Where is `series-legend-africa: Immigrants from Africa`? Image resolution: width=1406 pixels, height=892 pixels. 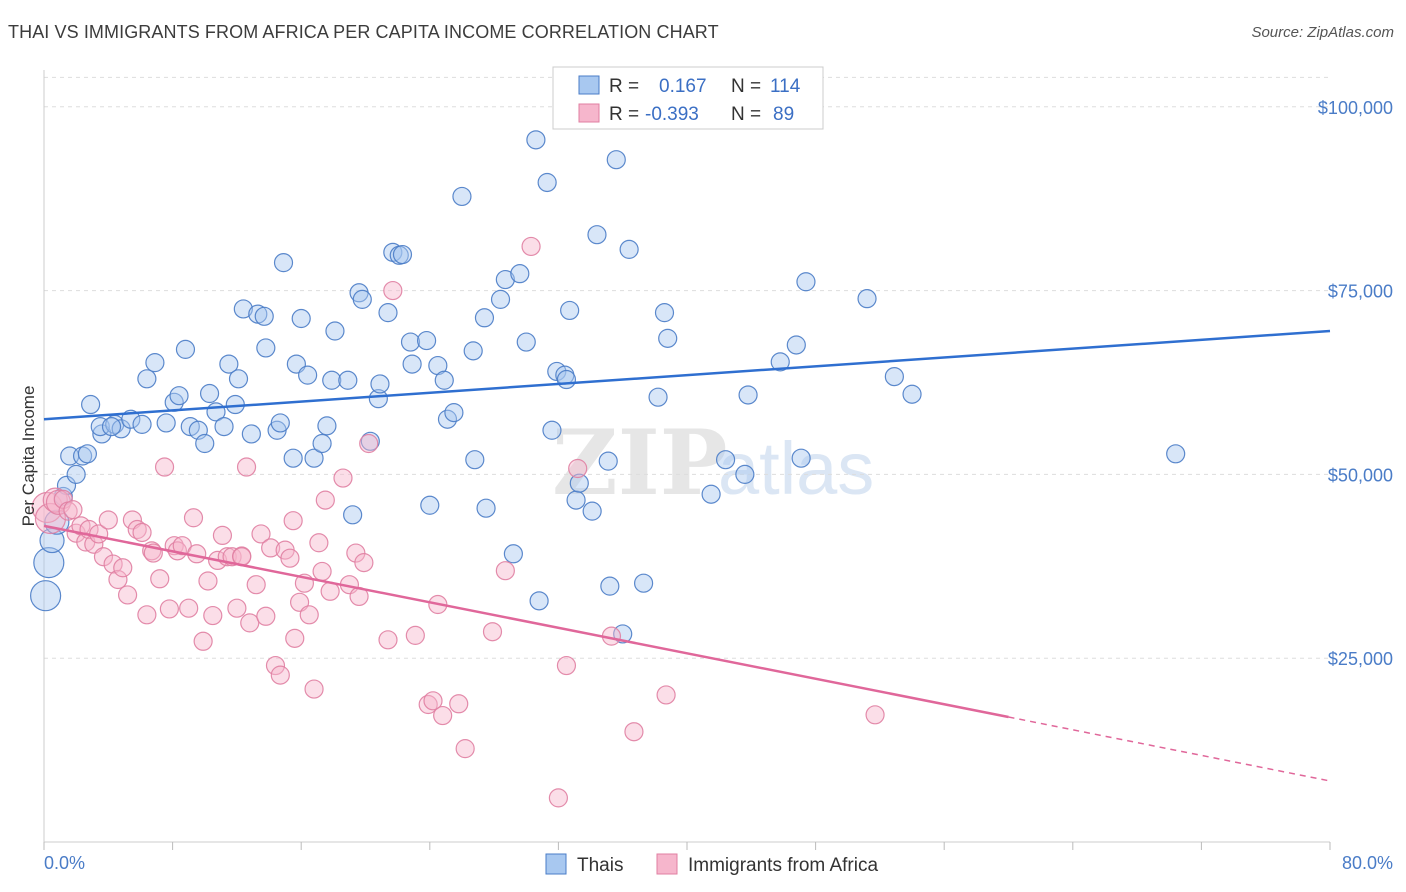 series-legend-africa: Immigrants from Africa is located at coordinates (783, 865).